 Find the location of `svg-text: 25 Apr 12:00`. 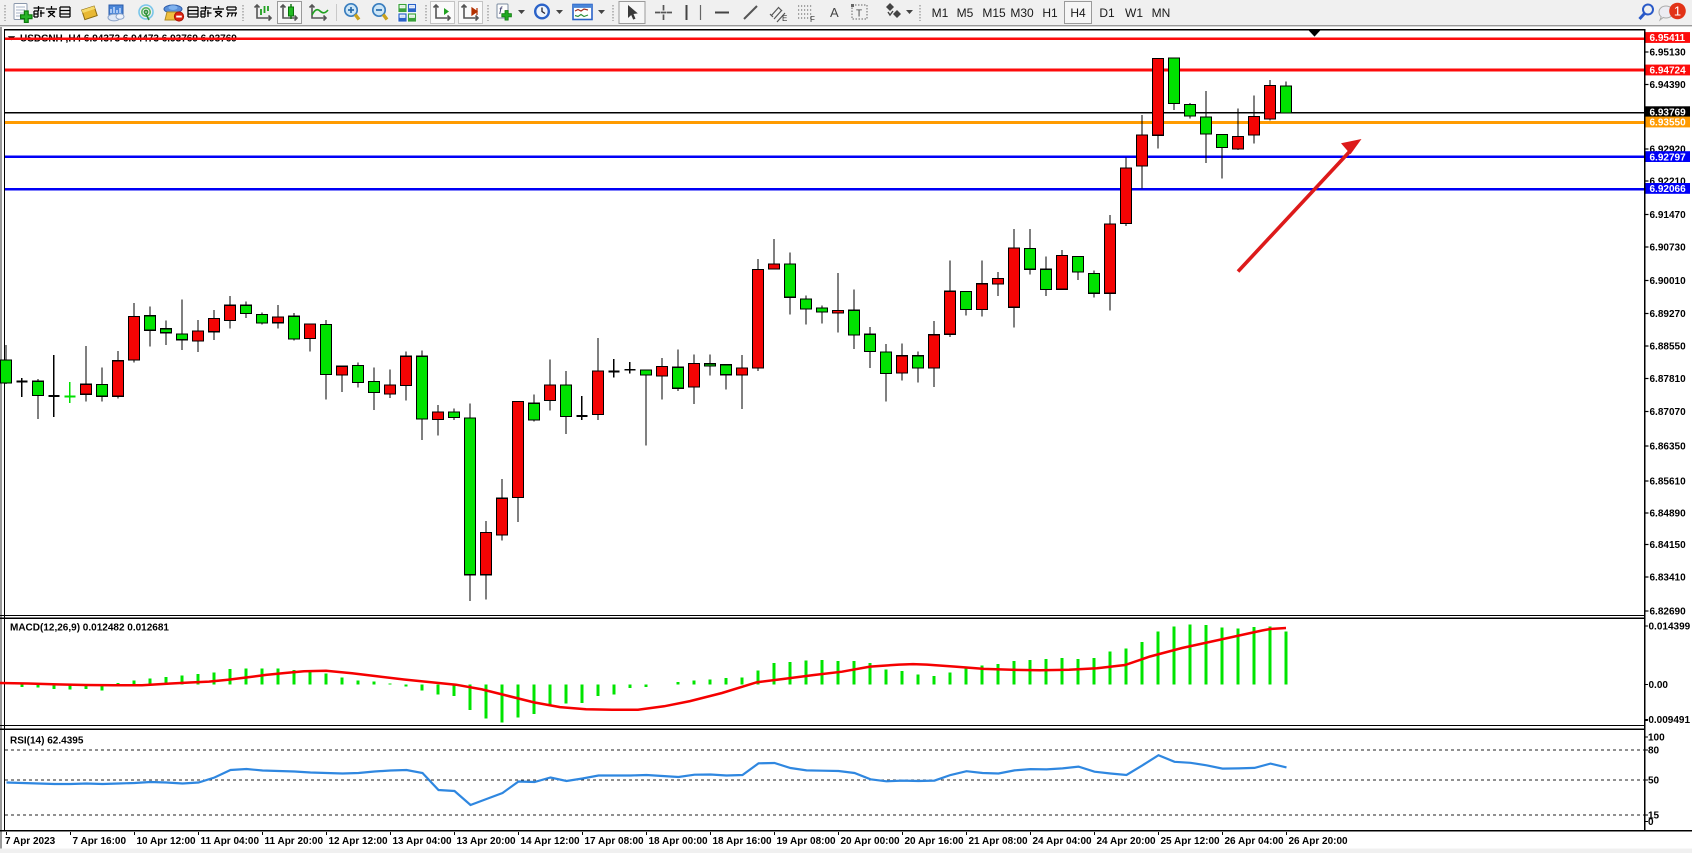

svg-text: 25 Apr 12:00 is located at coordinates (1191, 841).